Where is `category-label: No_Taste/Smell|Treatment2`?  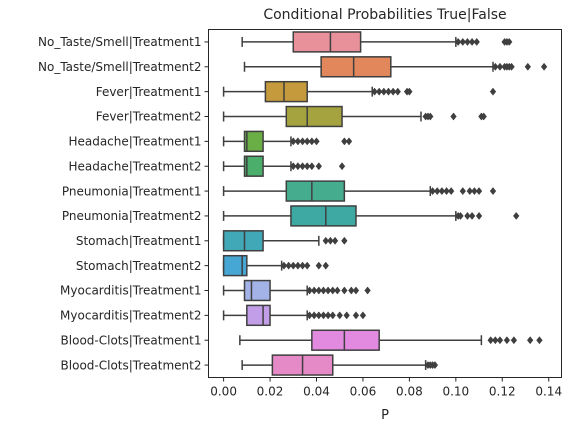 category-label: No_Taste/Smell|Treatment2 is located at coordinates (120, 67).